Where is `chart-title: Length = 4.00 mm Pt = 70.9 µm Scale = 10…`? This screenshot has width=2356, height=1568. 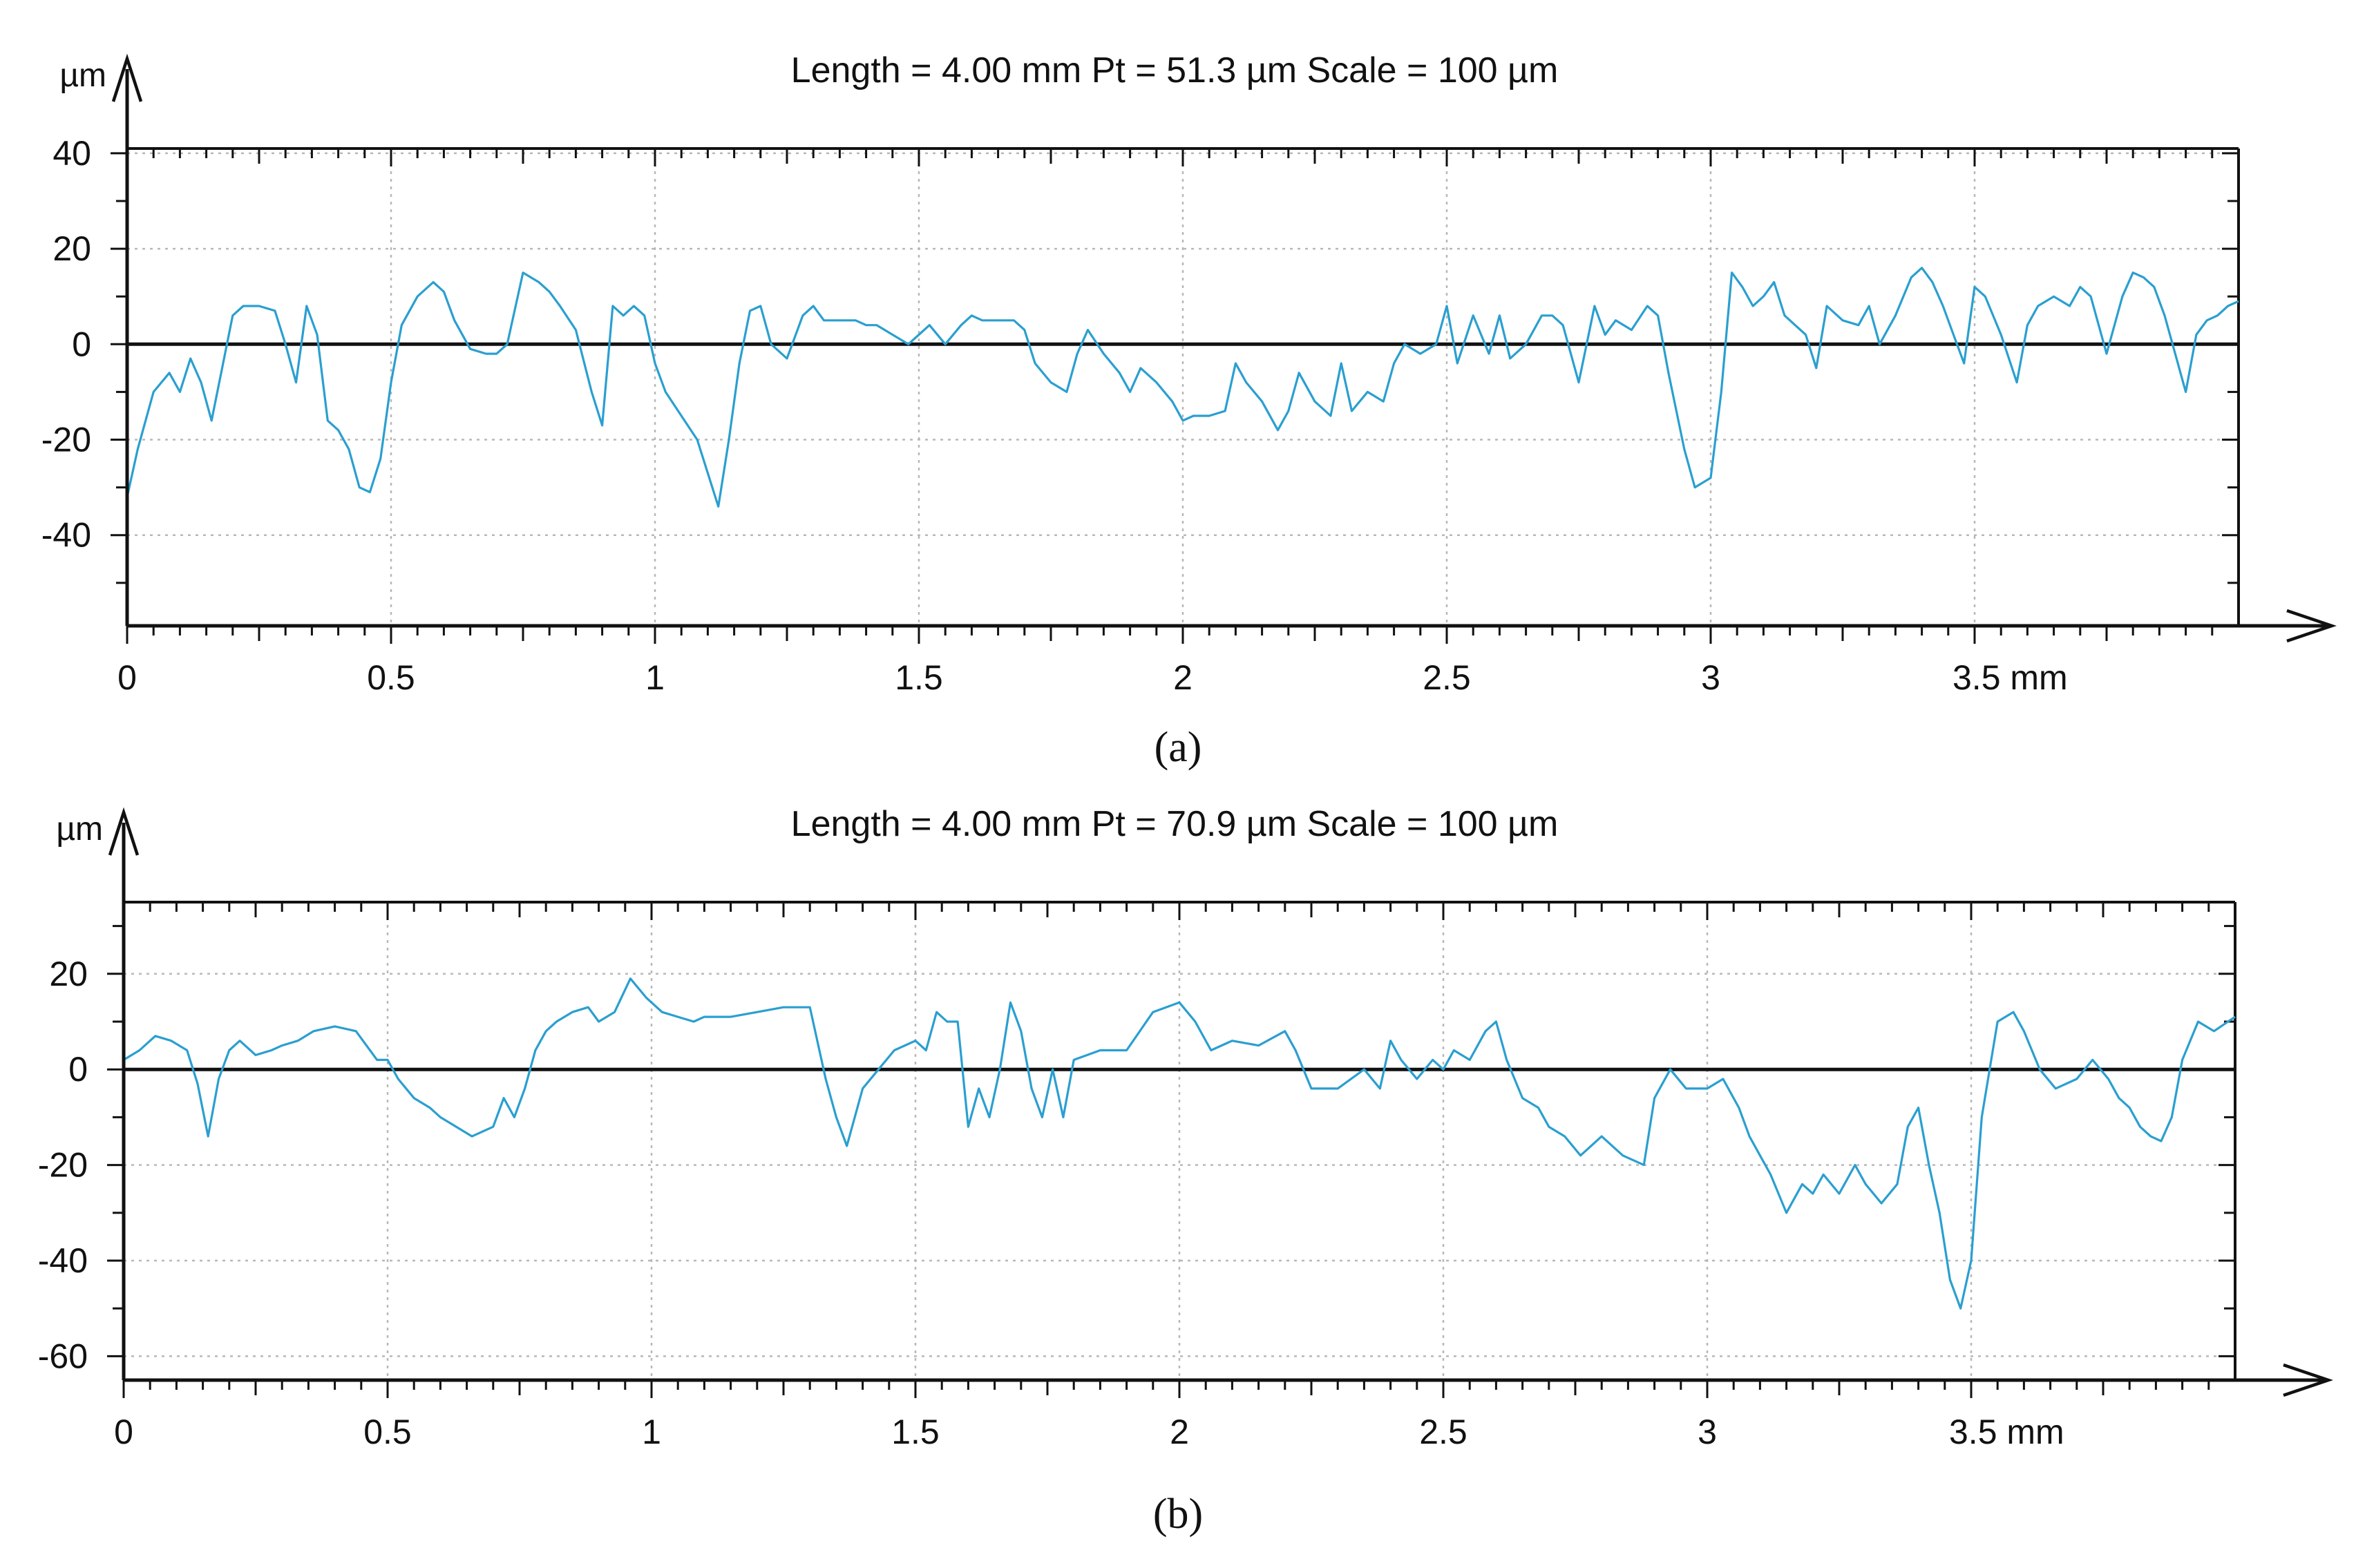 chart-title: Length = 4.00 mm Pt = 70.9 µm Scale = 10… is located at coordinates (1175, 824).